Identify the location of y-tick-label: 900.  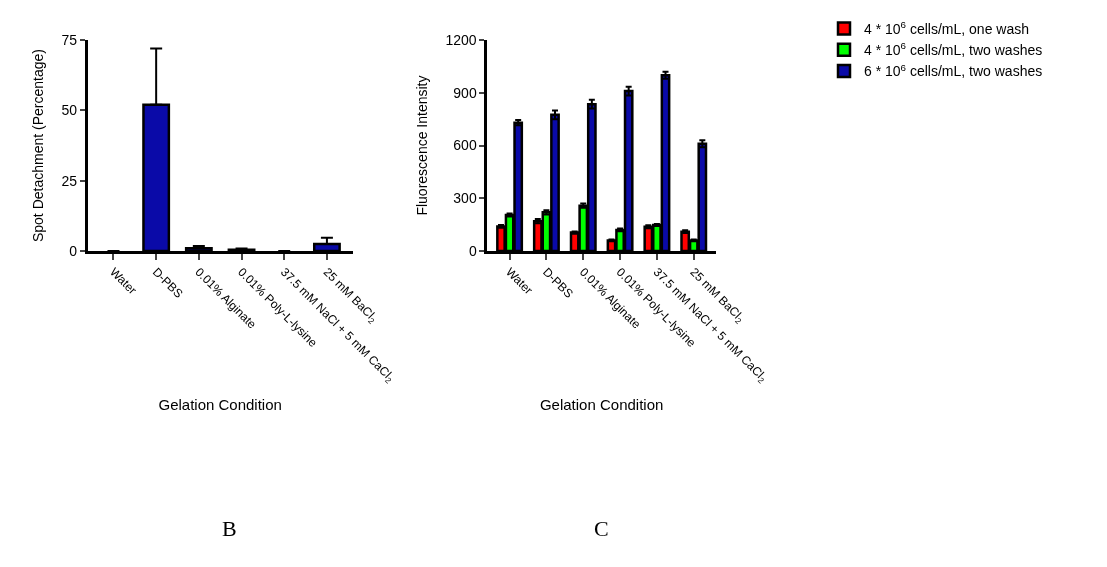
(465, 92).